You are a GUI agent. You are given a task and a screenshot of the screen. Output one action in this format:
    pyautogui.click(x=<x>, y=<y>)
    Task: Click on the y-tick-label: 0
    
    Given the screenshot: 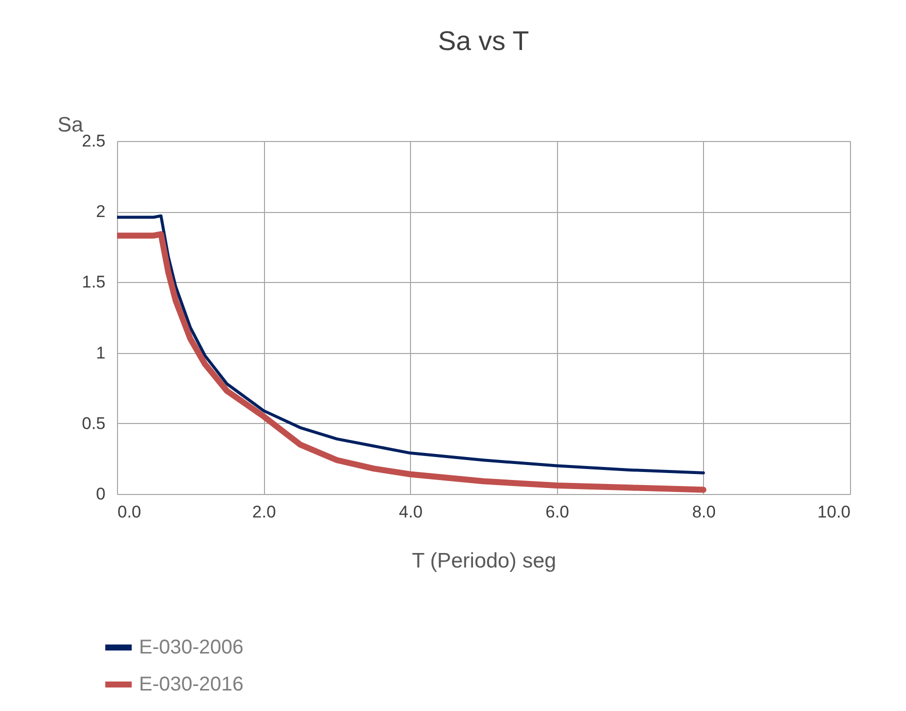 What is the action you would take?
    pyautogui.click(x=101, y=494)
    